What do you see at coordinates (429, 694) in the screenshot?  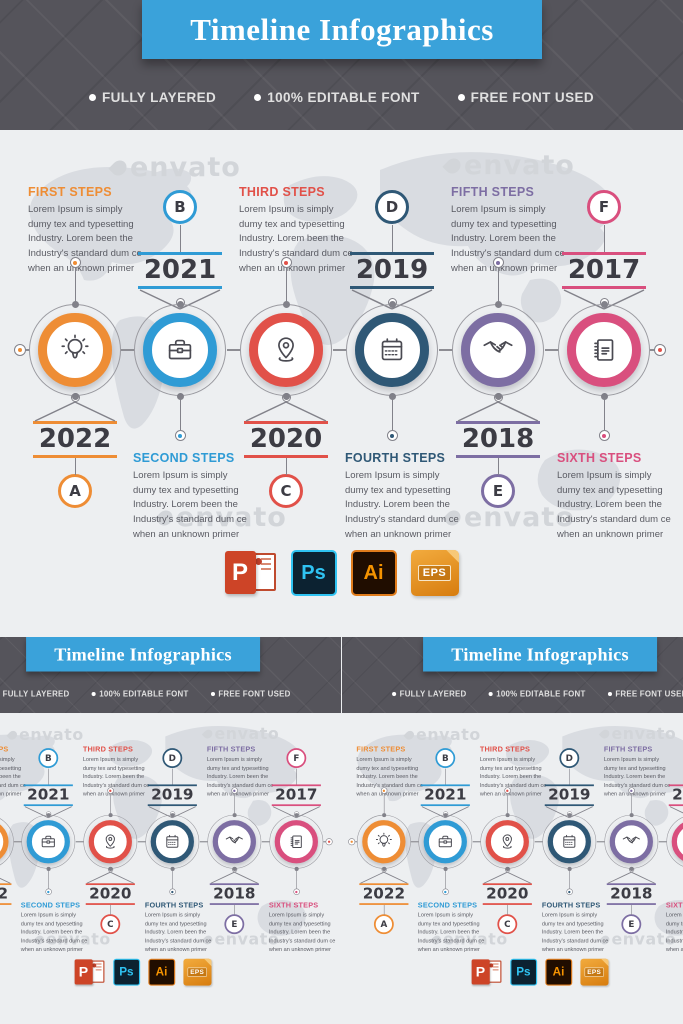 I see `feature-item: FULLY LAYERED` at bounding box center [429, 694].